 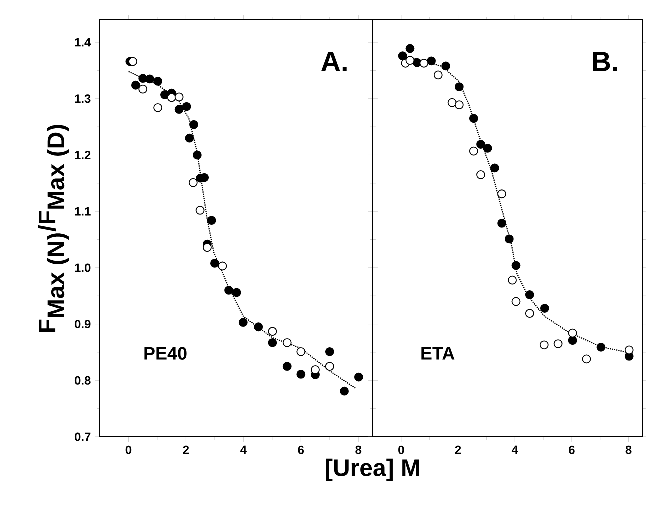 What do you see at coordinates (83, 268) in the screenshot?
I see `y-tick-label: 1.0` at bounding box center [83, 268].